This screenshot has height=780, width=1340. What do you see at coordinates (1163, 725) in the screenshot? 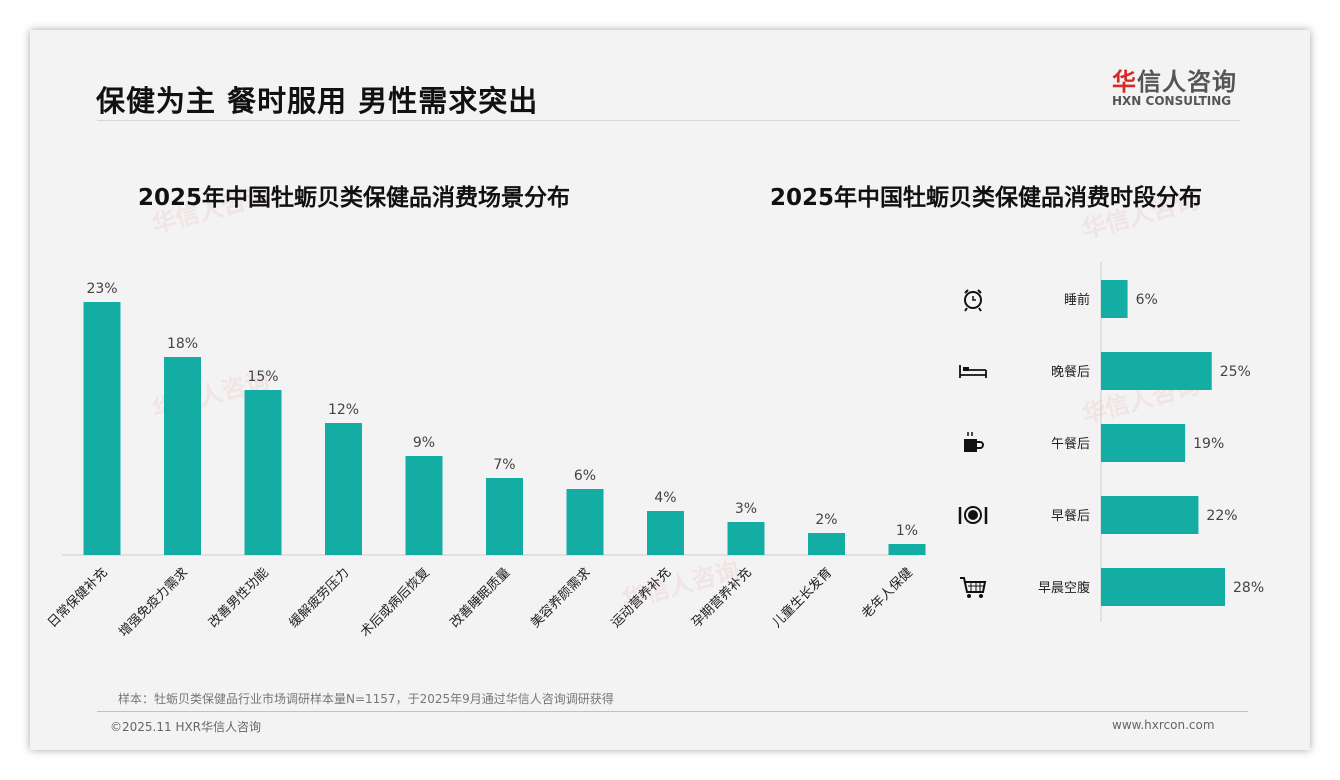
I see `website-url: www.hxrcon.com` at bounding box center [1163, 725].